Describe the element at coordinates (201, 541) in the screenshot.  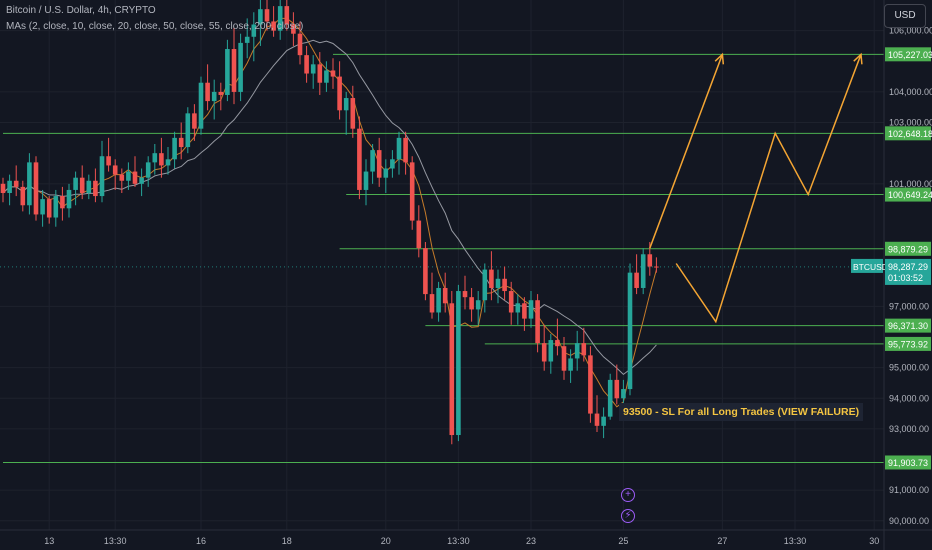
I see `x-tick-label: 16` at that location.